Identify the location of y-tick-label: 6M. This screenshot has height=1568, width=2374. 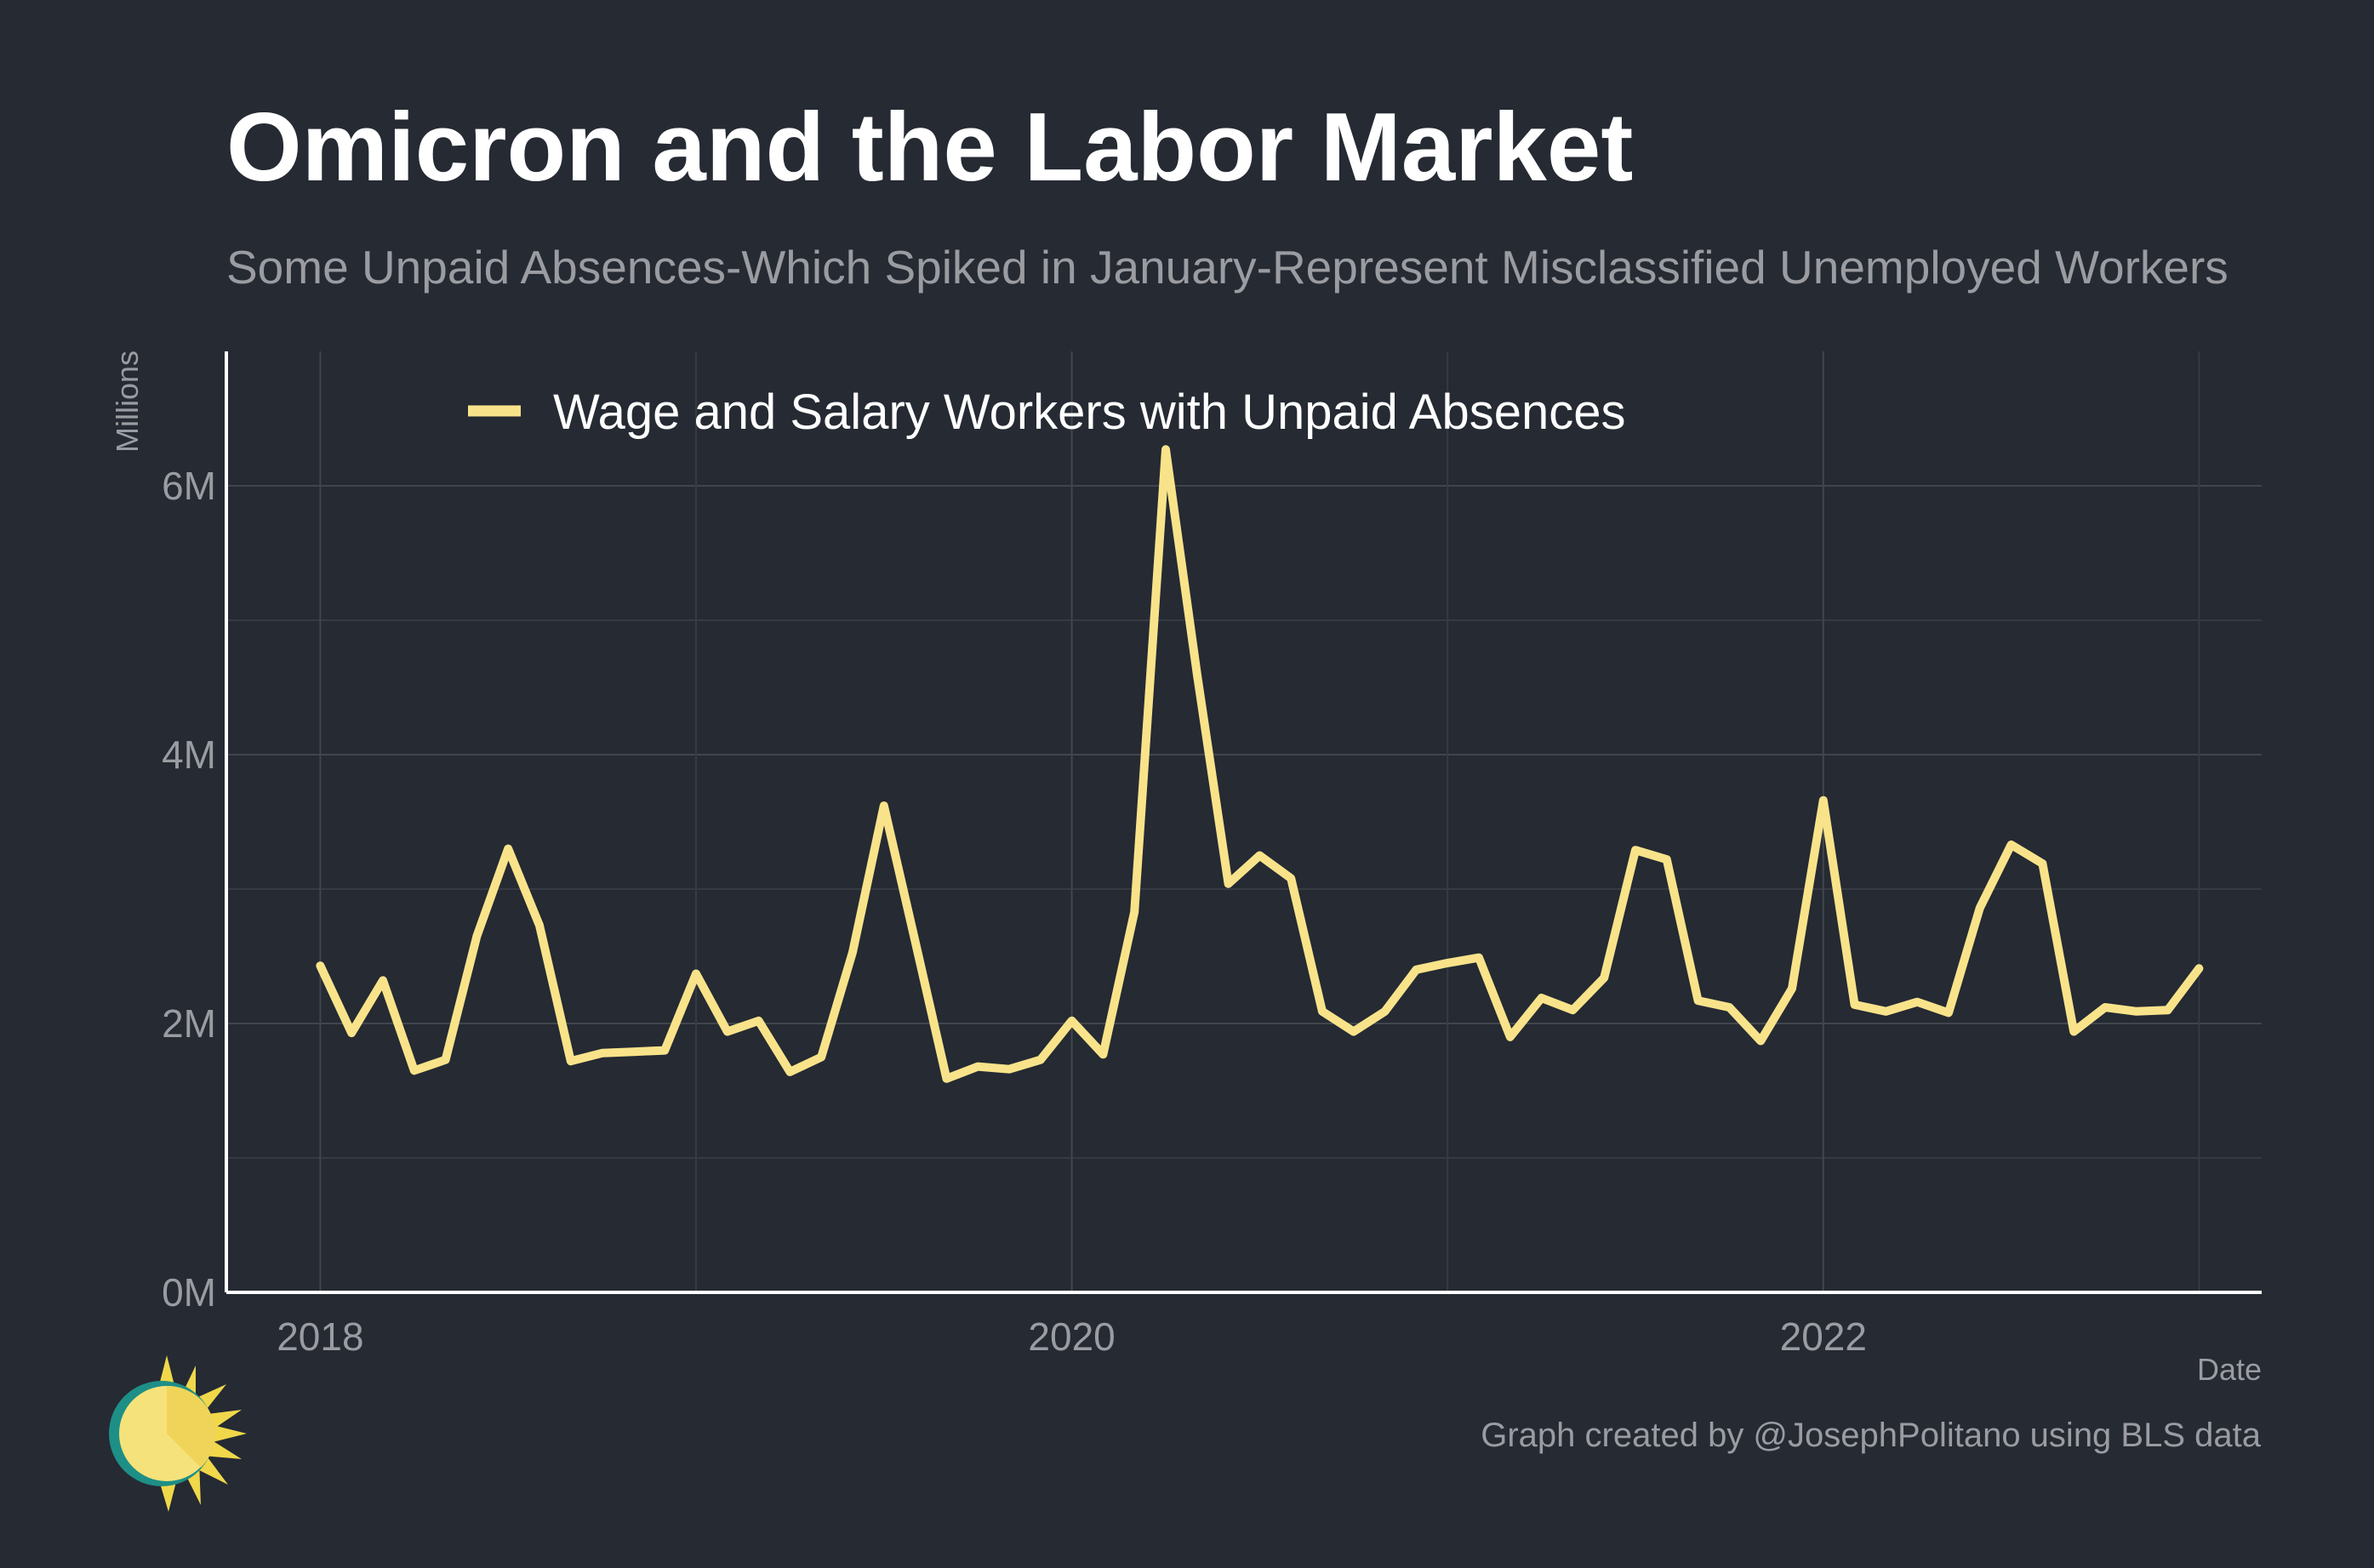
(189, 486).